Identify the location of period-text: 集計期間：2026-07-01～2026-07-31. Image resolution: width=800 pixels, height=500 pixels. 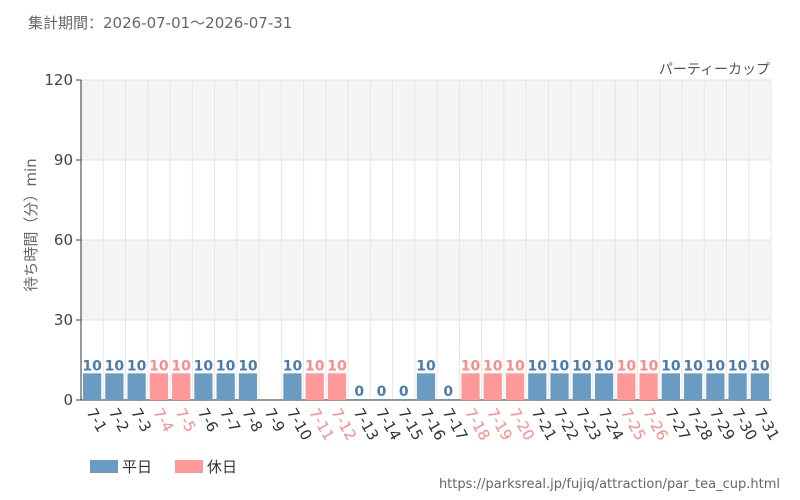
(160, 23).